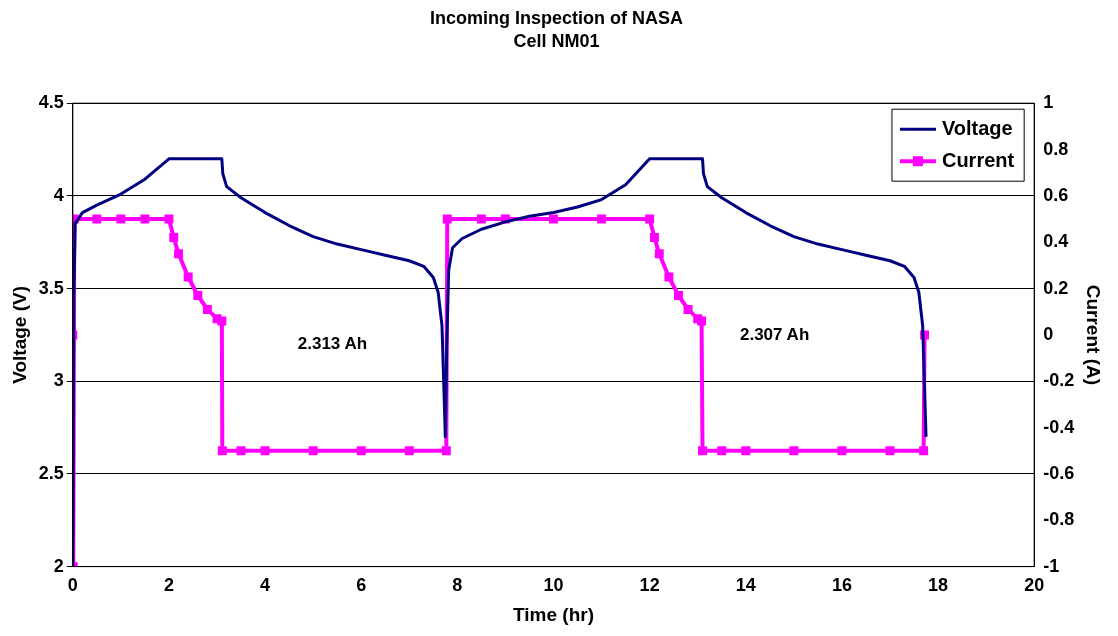  I want to click on x-tick-label: 0, so click(72, 585).